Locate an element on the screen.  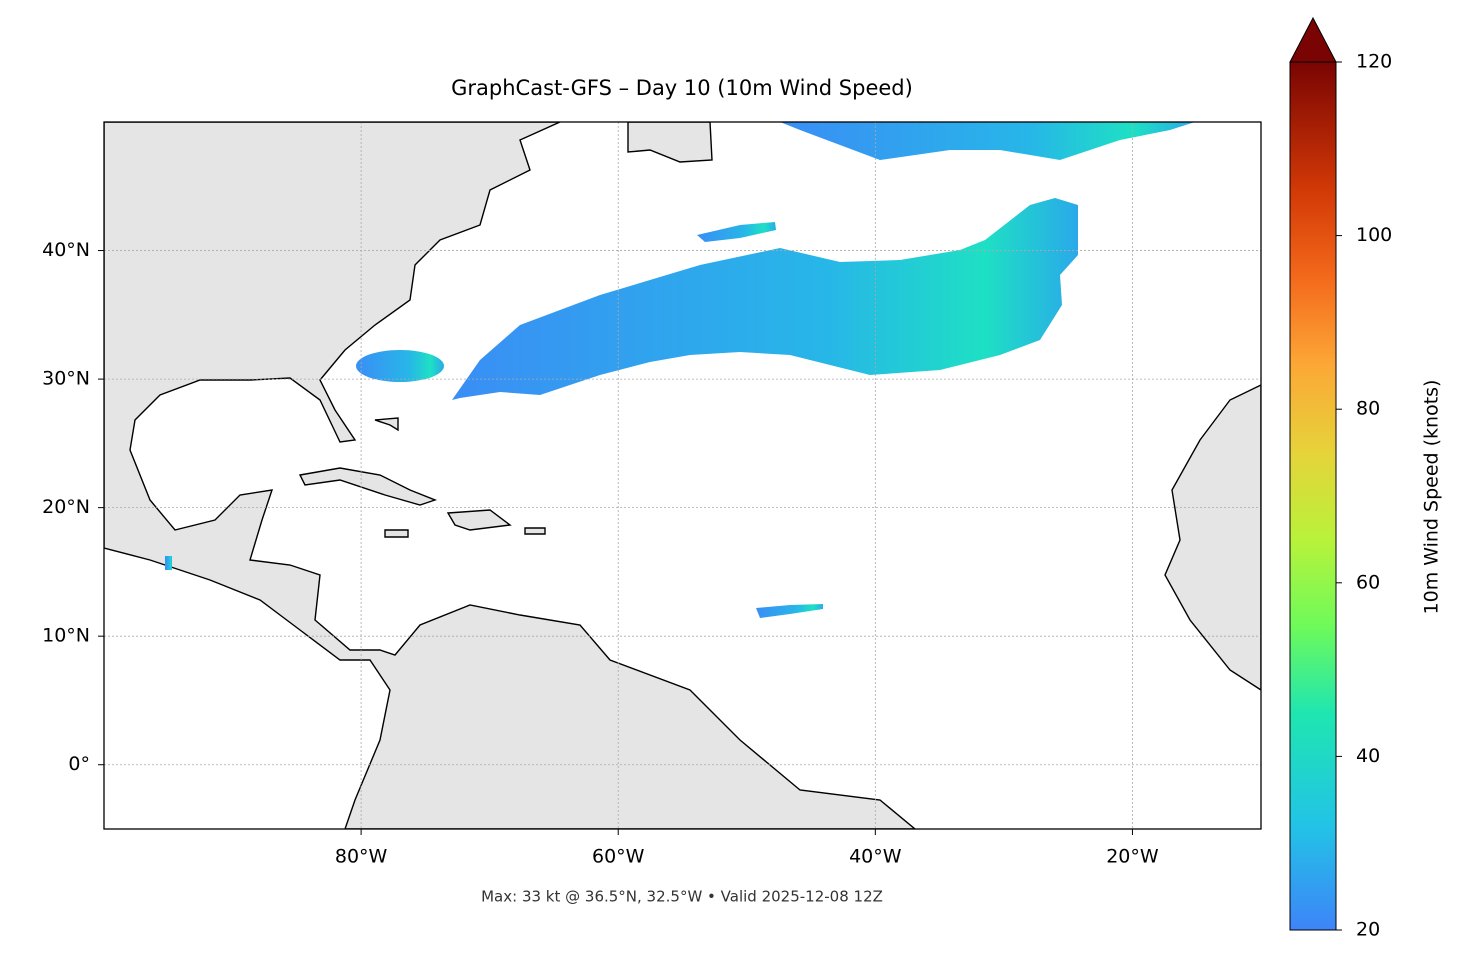
y-tick-label: 20°N is located at coordinates (66, 507).